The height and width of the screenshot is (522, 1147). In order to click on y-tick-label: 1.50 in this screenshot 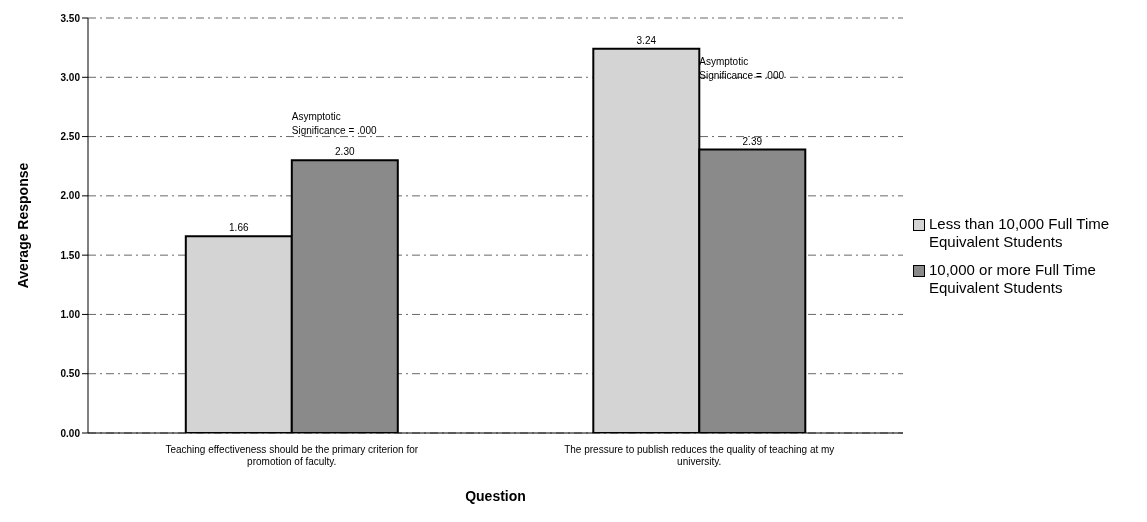, I will do `click(70, 255)`.